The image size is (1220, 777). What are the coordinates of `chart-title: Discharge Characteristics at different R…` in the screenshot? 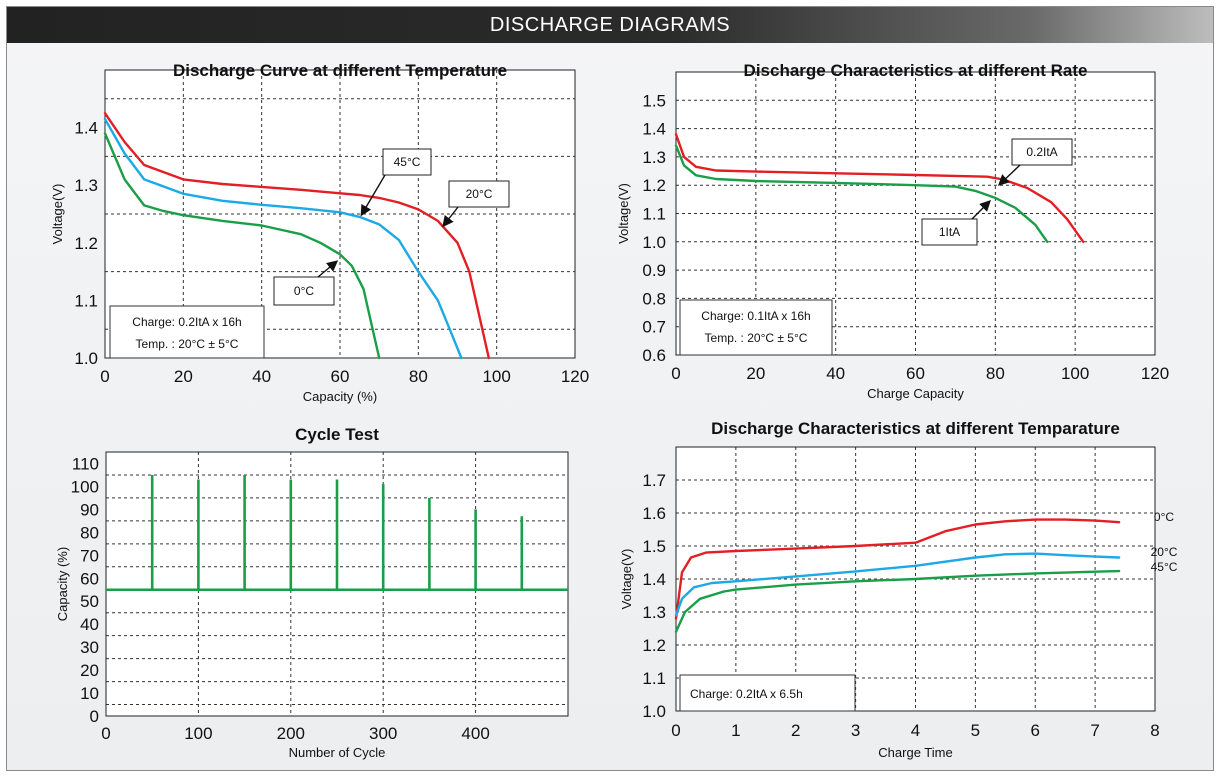 It's located at (916, 70).